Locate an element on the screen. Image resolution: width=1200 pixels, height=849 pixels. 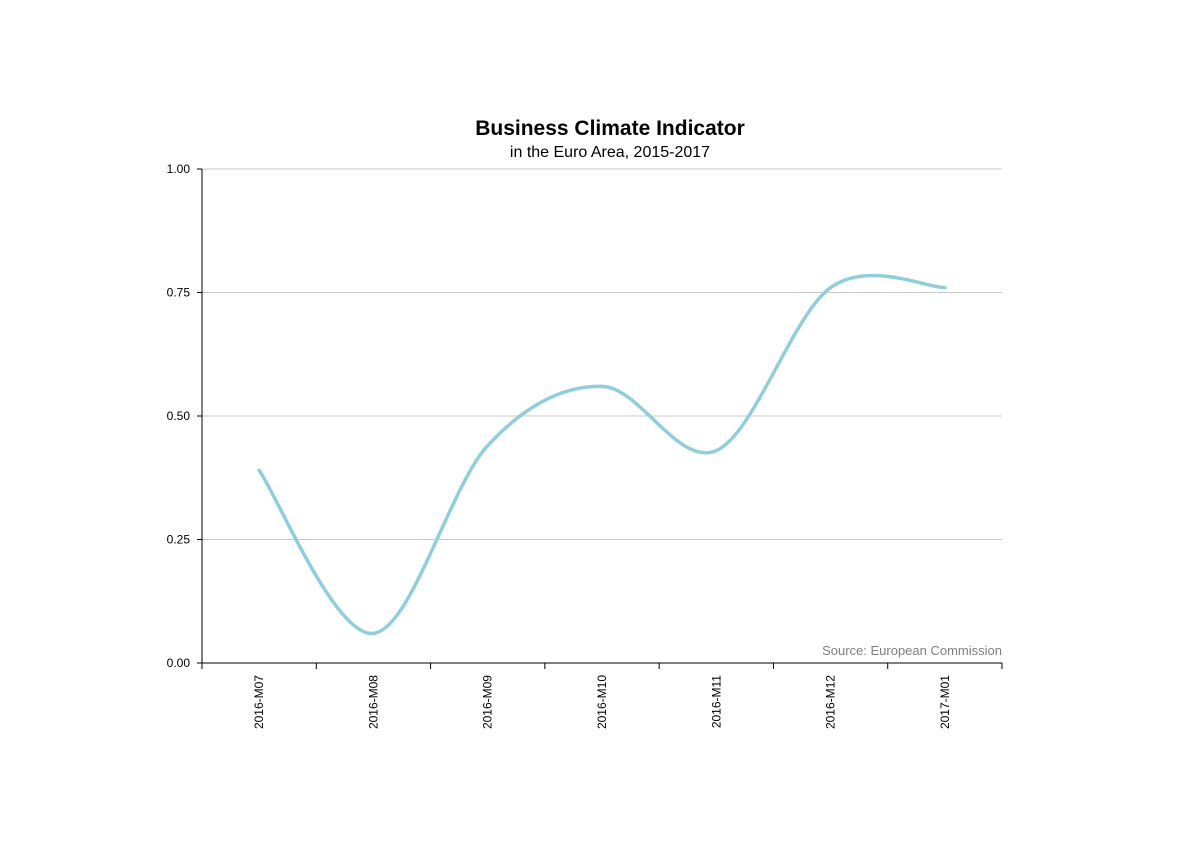
x-tick-label: 2017-M01 is located at coordinates (945, 702).